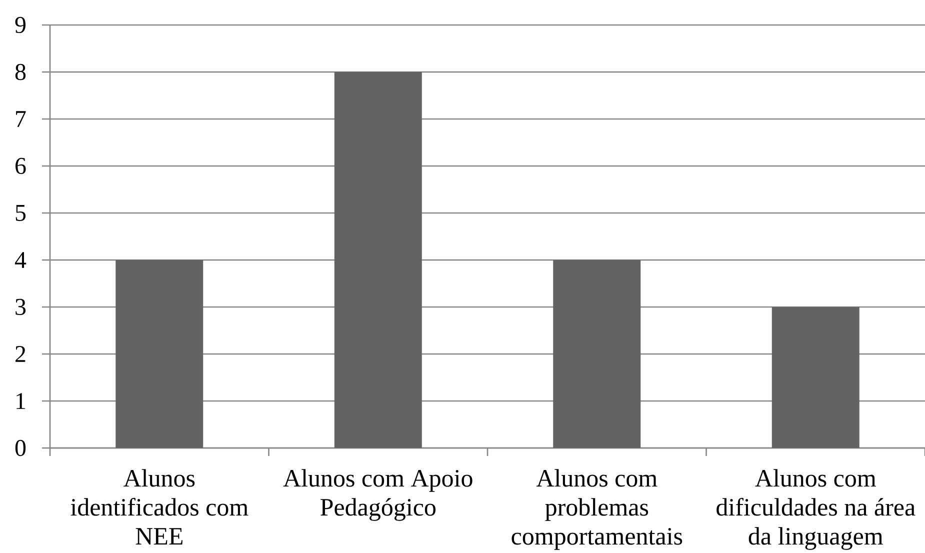 This screenshot has width=925, height=553. What do you see at coordinates (20, 72) in the screenshot?
I see `y-tick-label: 8` at bounding box center [20, 72].